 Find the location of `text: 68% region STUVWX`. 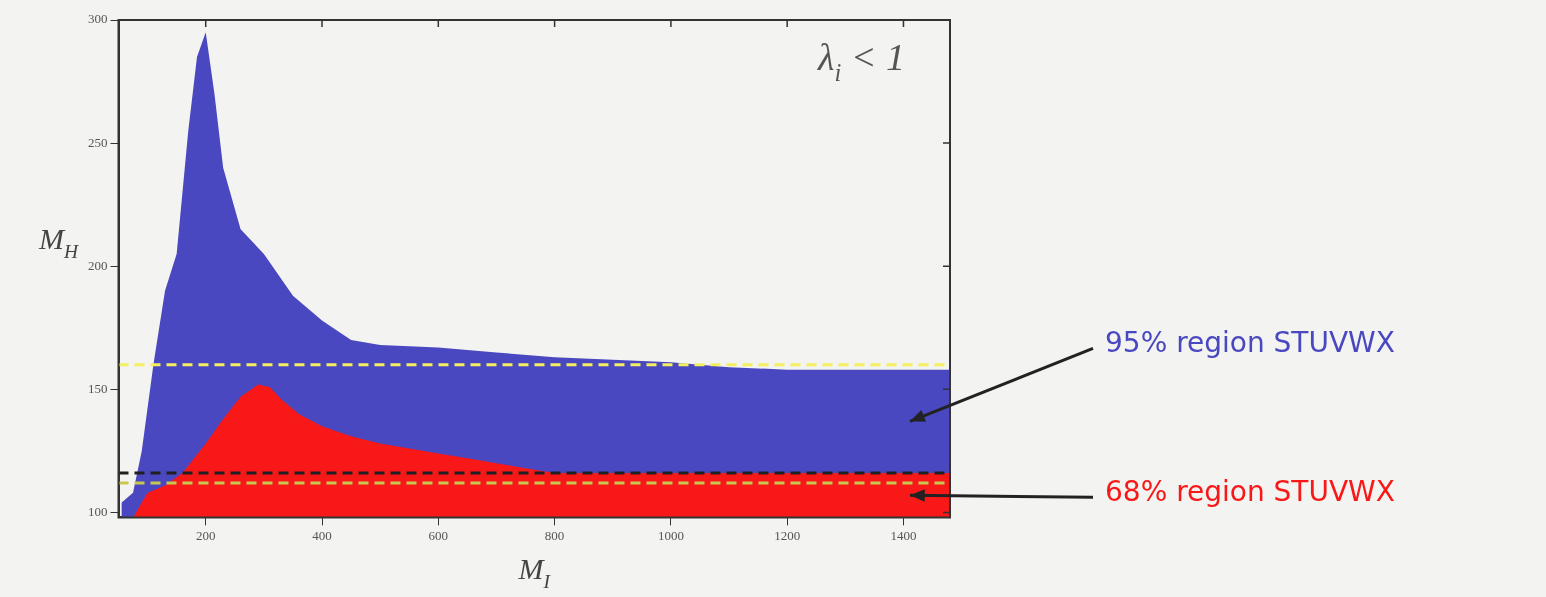

text: 68% region STUVWX is located at coordinates (1250, 491).